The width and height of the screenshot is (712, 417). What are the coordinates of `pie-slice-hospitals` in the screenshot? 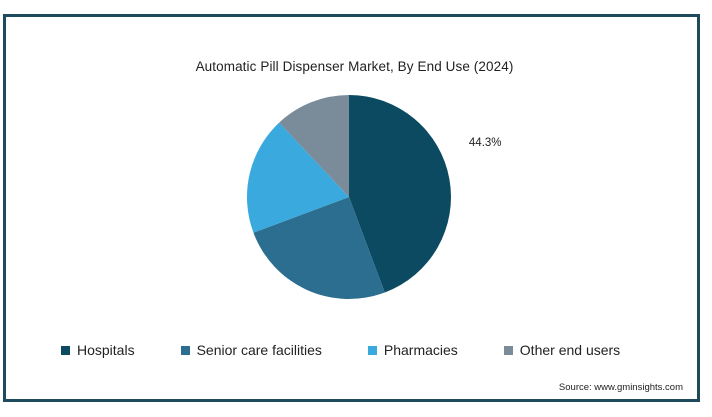 It's located at (400, 194).